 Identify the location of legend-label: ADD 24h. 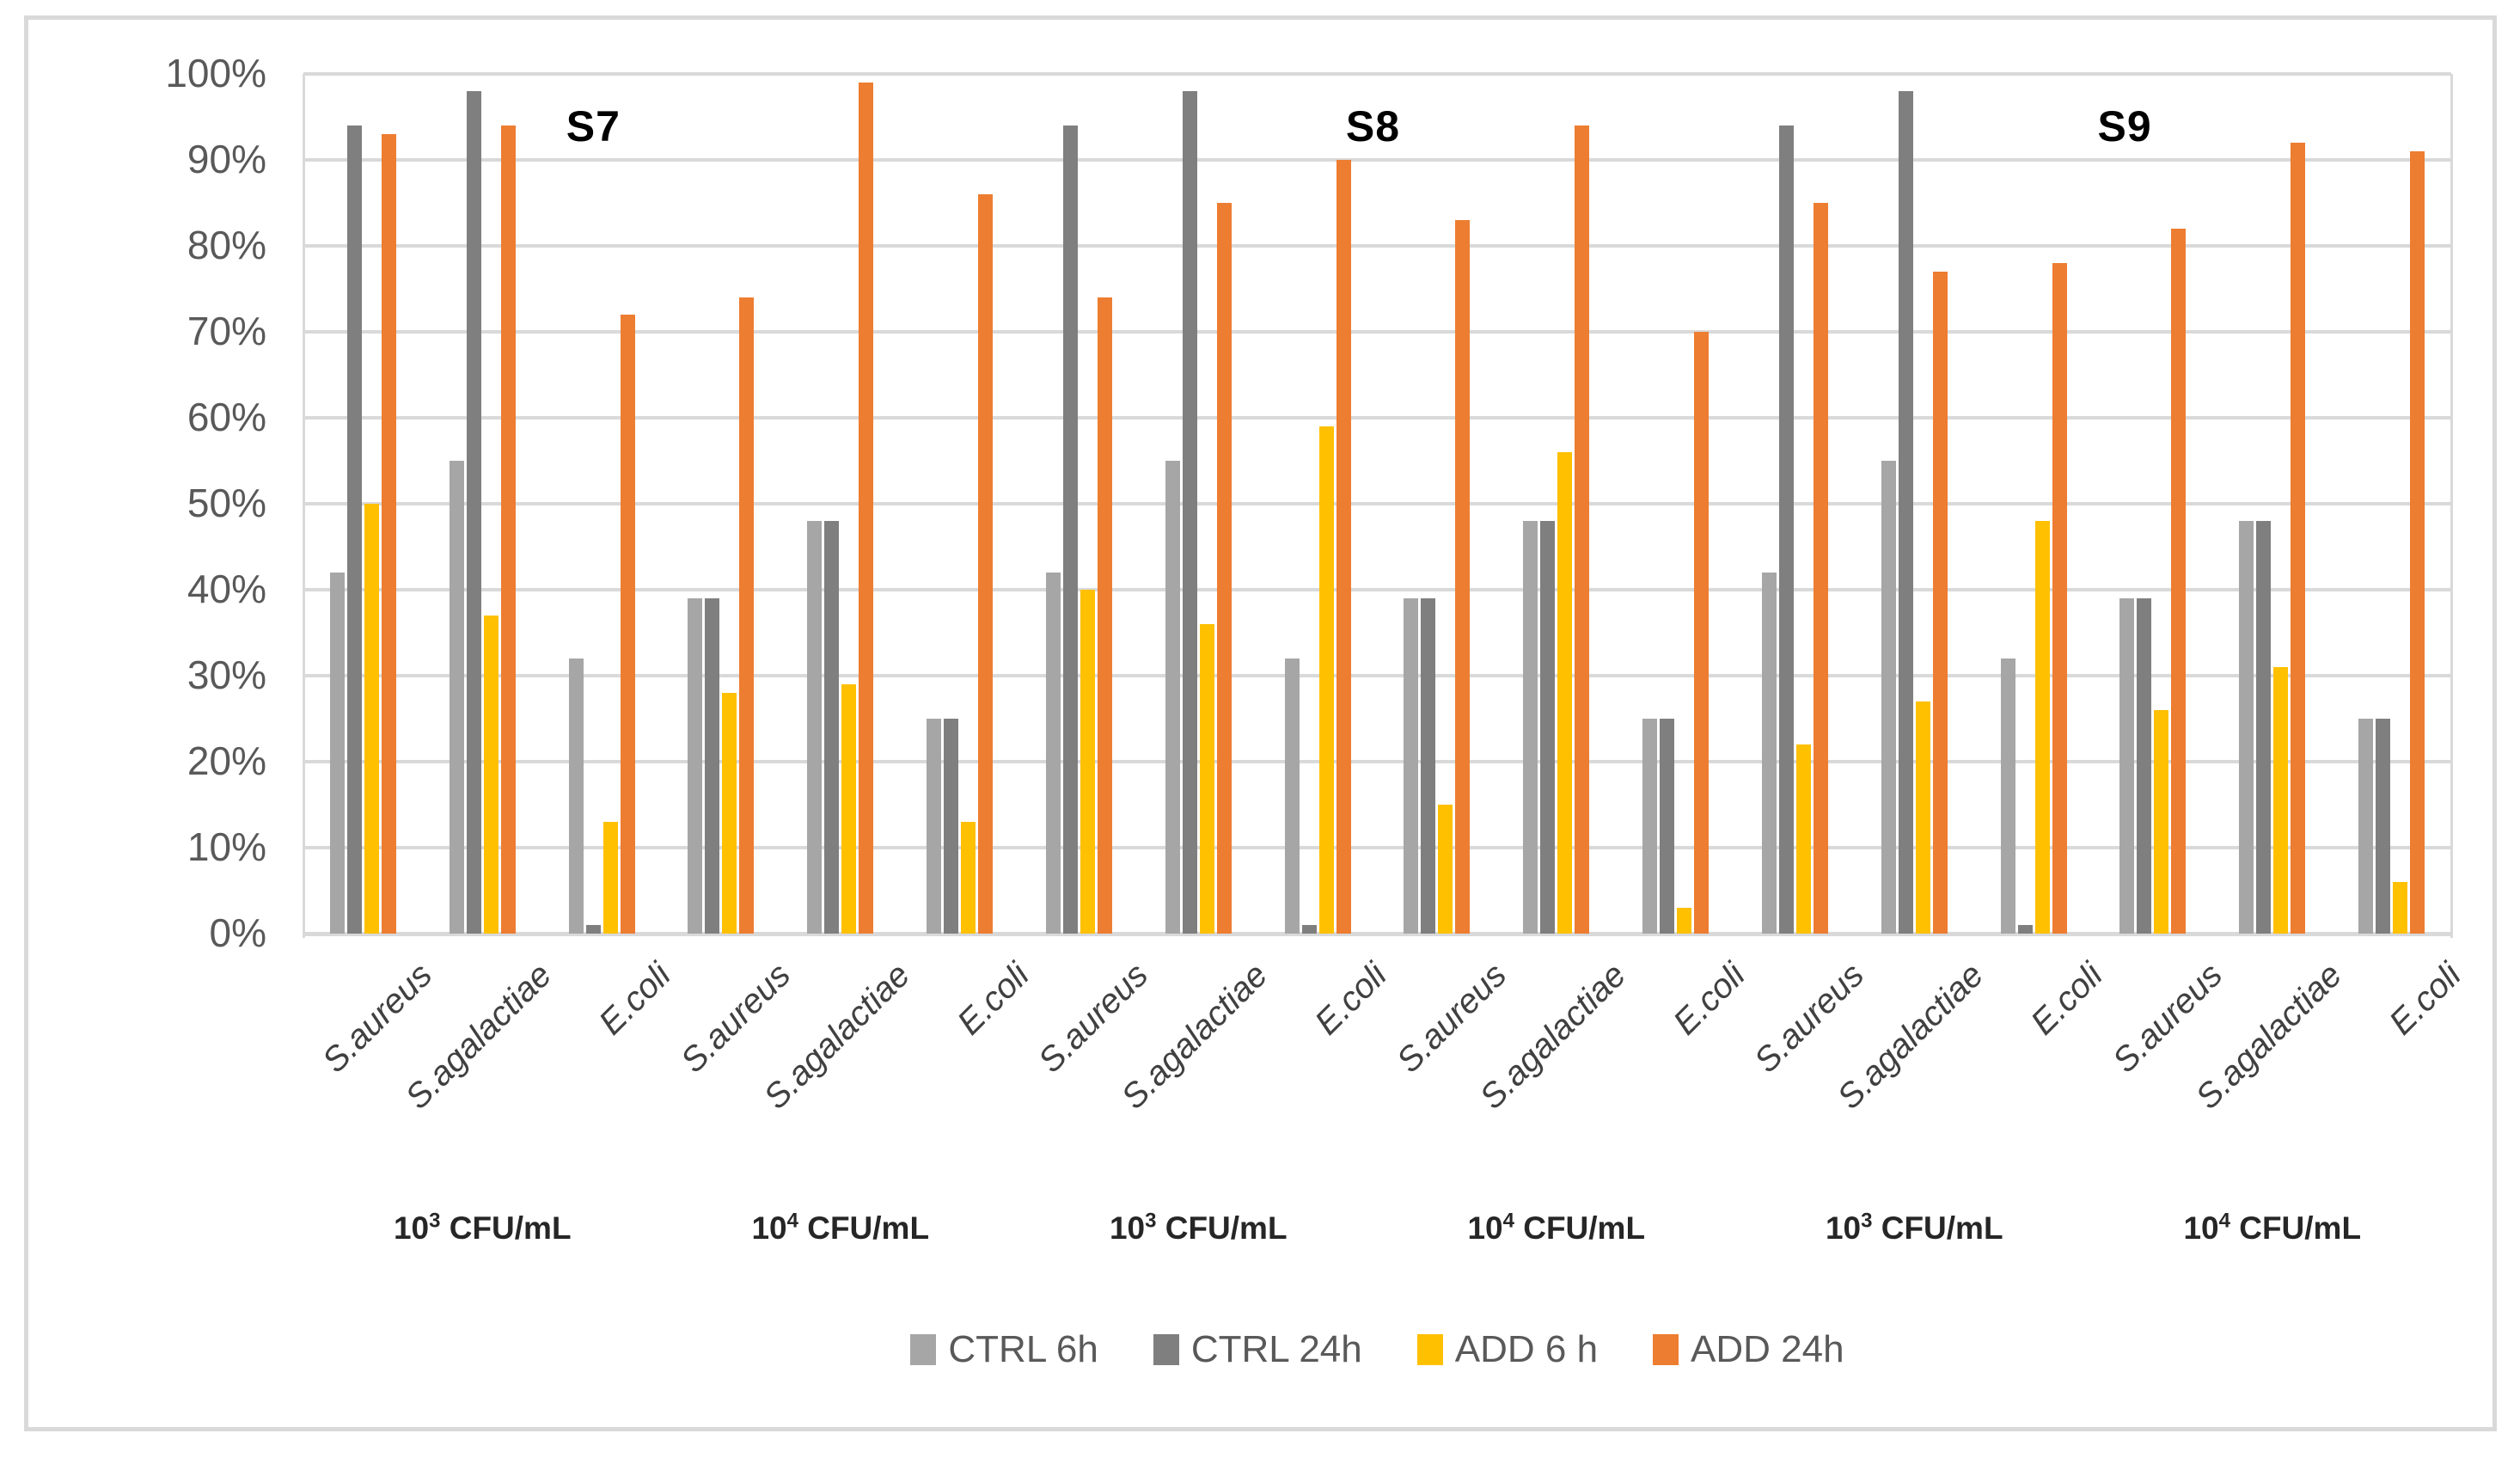
(1767, 1349).